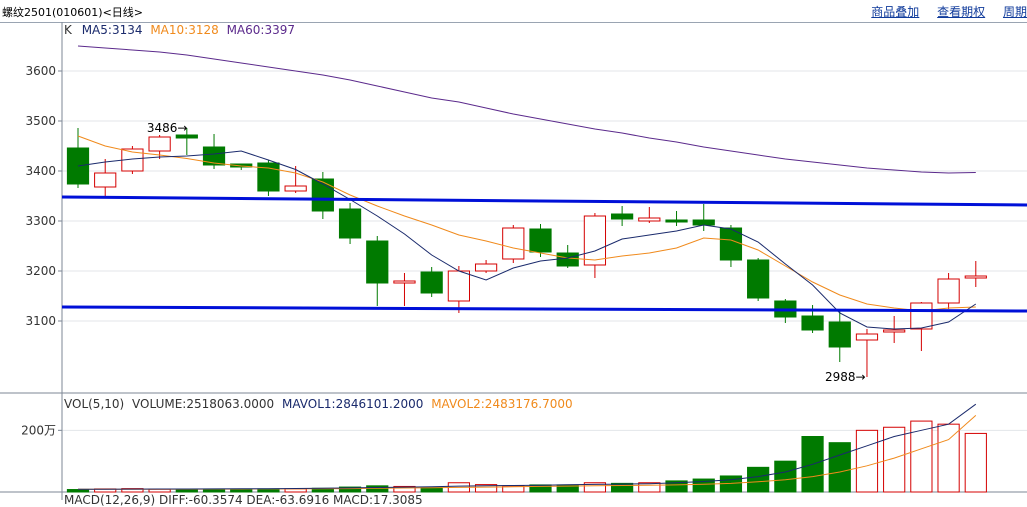 The width and height of the screenshot is (1027, 507). What do you see at coordinates (40, 221) in the screenshot?
I see `y-tick-label: 3300` at bounding box center [40, 221].